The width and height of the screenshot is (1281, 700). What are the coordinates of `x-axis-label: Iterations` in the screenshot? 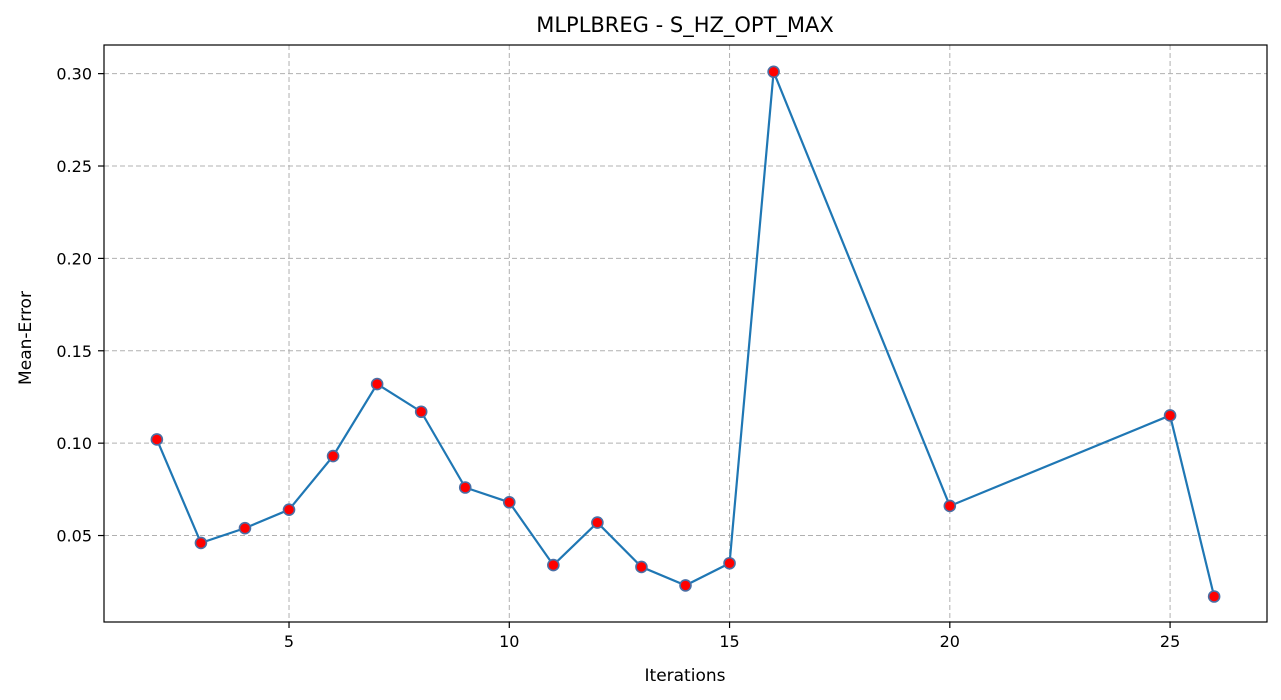 It's located at (685, 676).